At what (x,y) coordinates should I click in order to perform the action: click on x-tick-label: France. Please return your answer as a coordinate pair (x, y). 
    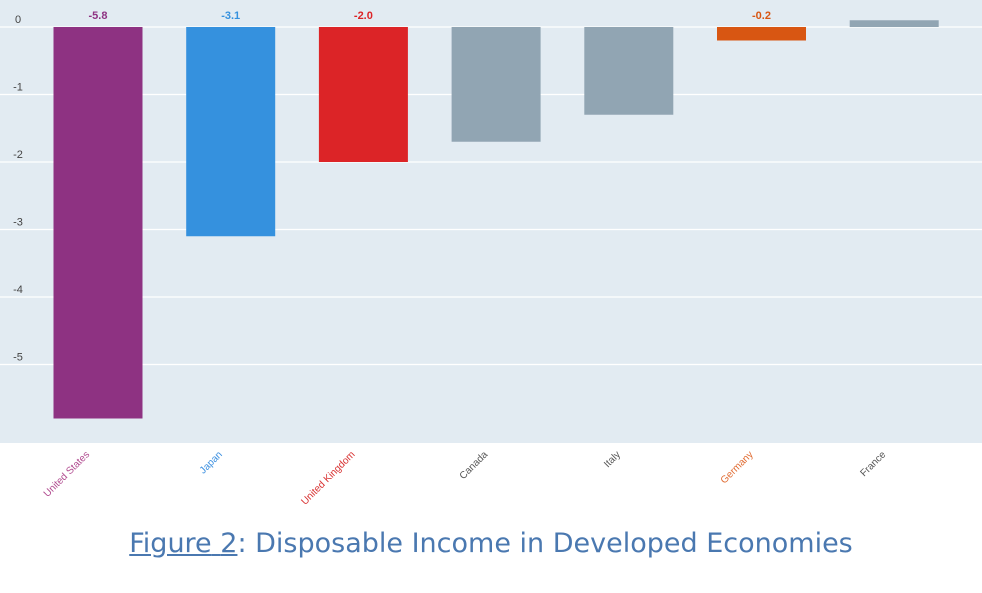
    Looking at the image, I should click on (874, 464).